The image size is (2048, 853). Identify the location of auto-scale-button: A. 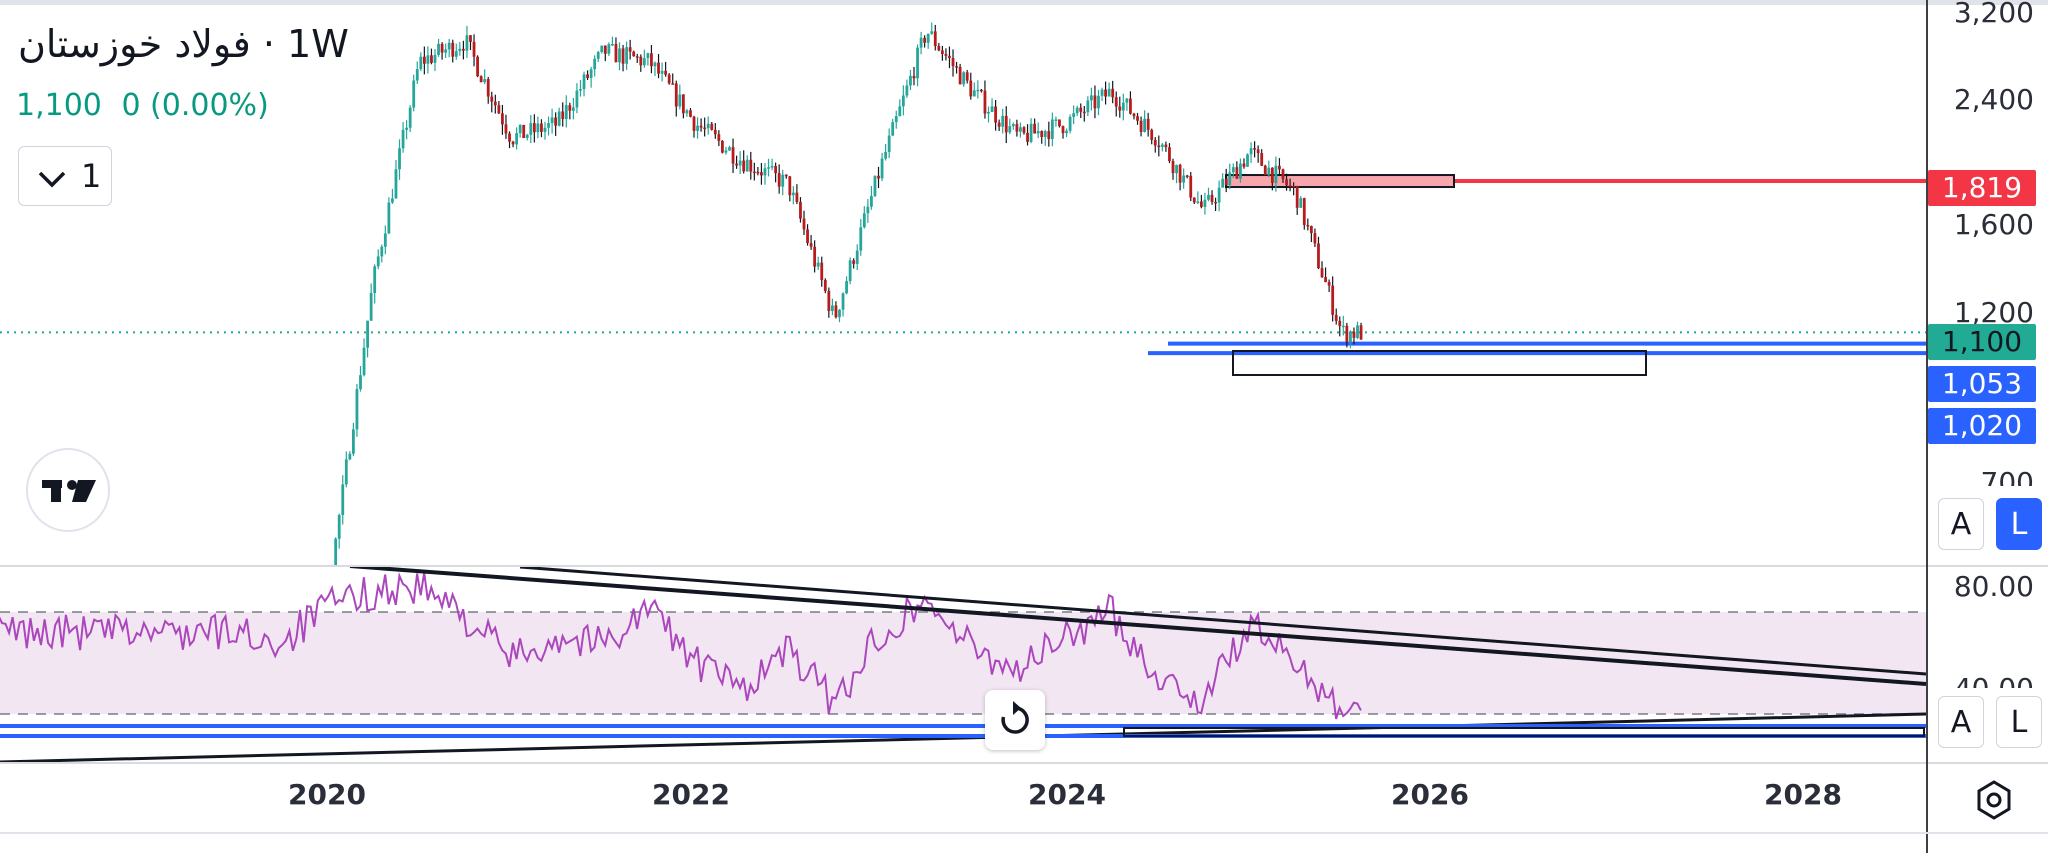
(1961, 524).